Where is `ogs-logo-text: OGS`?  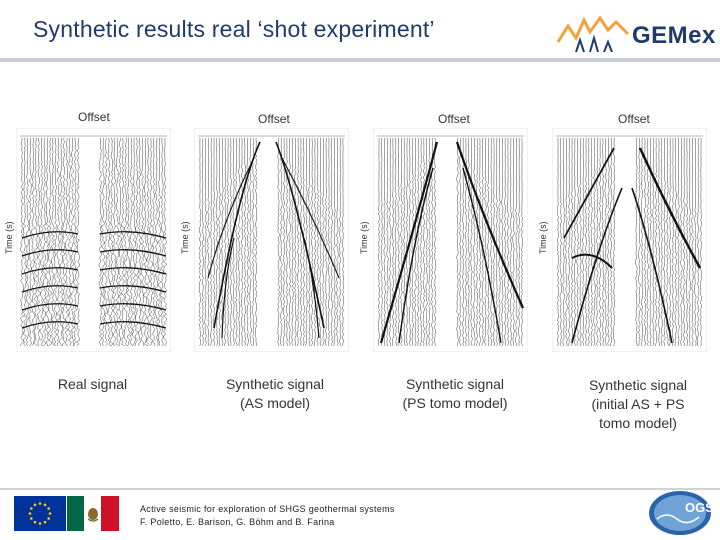
ogs-logo-text: OGS is located at coordinates (699, 507).